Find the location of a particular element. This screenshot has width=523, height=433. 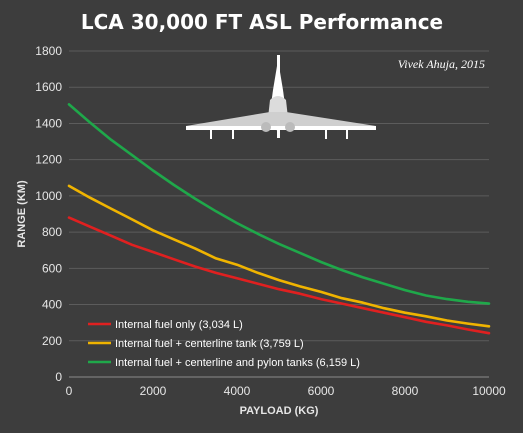

y-tick-label: 600 is located at coordinates (52, 268).